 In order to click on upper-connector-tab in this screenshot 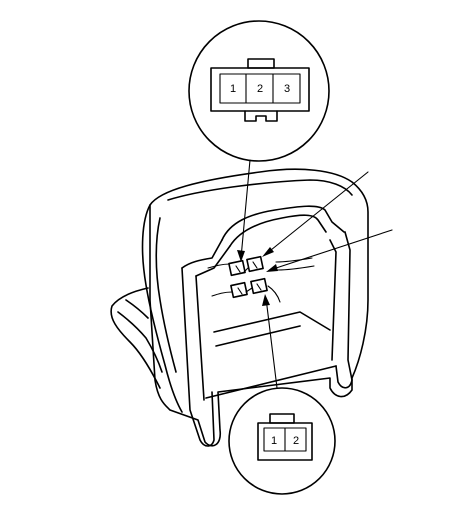, I will do `click(261, 63)`.